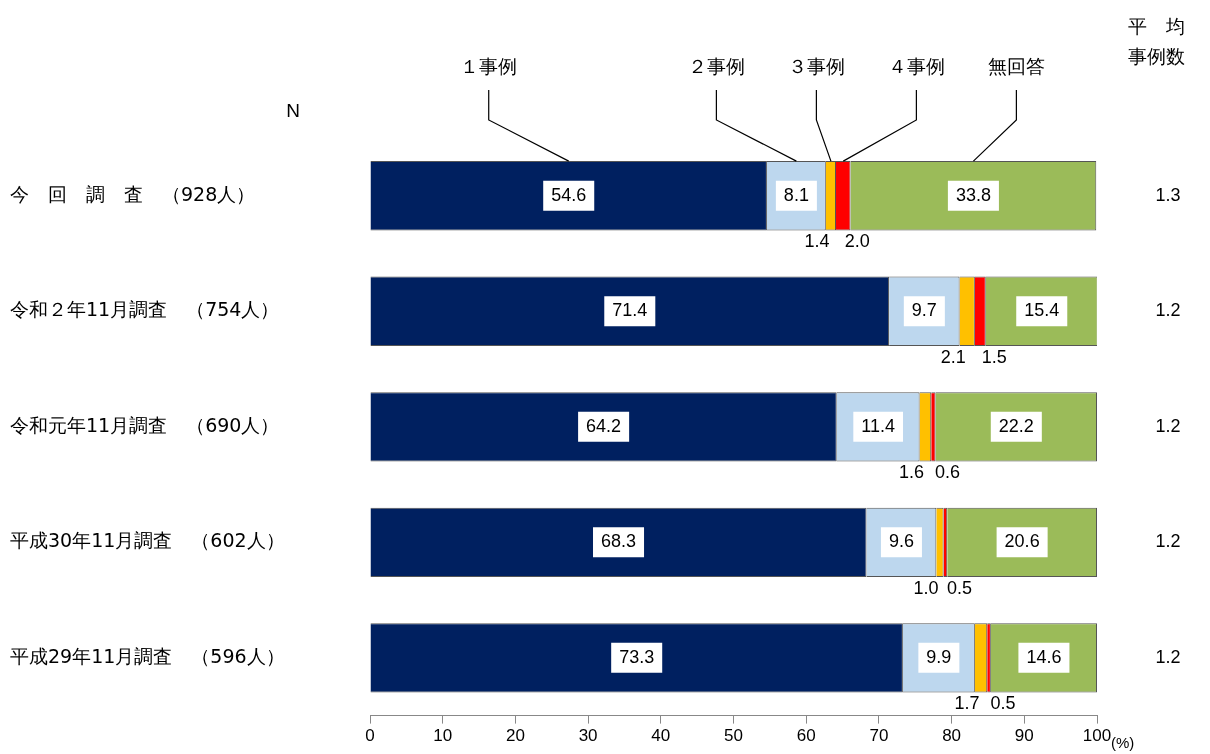  Describe the element at coordinates (147, 655) in the screenshot. I see `y-tick-label: 平成29年11月調査 （596人）` at that location.